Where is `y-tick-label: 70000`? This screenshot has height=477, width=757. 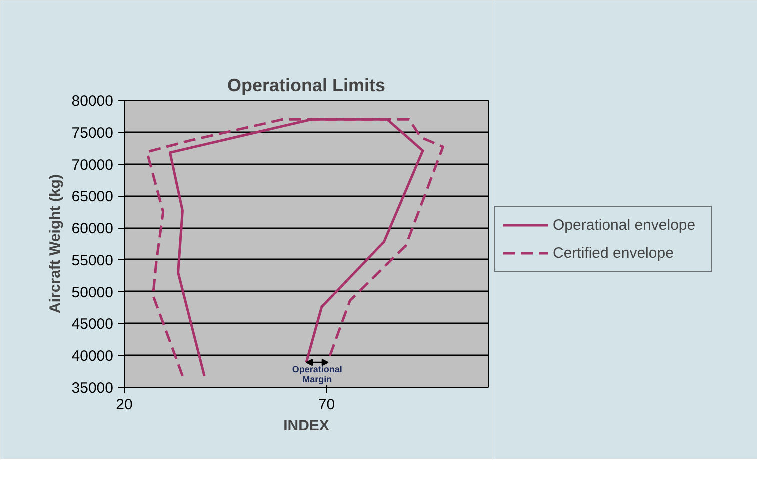 y-tick-label: 70000 is located at coordinates (93, 165).